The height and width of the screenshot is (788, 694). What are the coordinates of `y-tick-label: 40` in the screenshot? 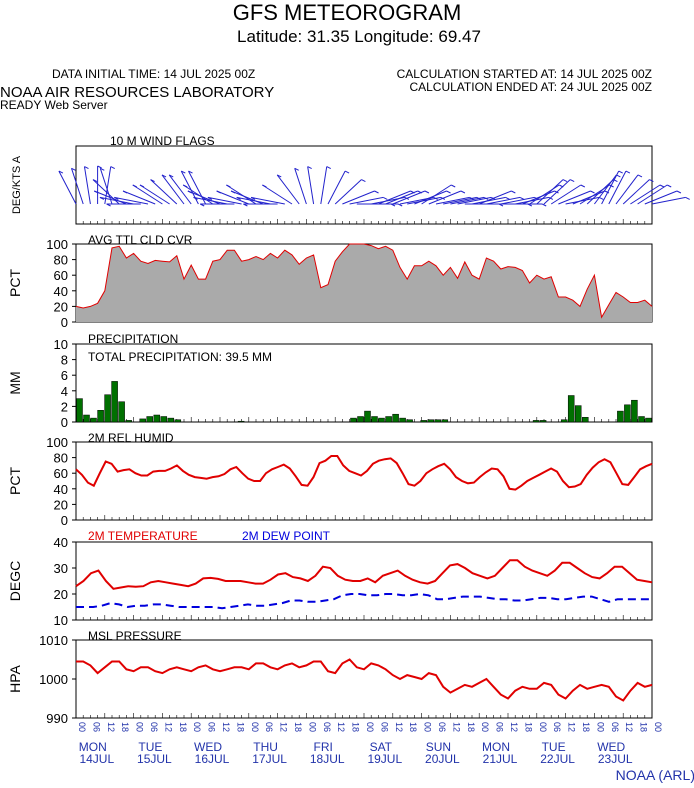 It's located at (61, 542).